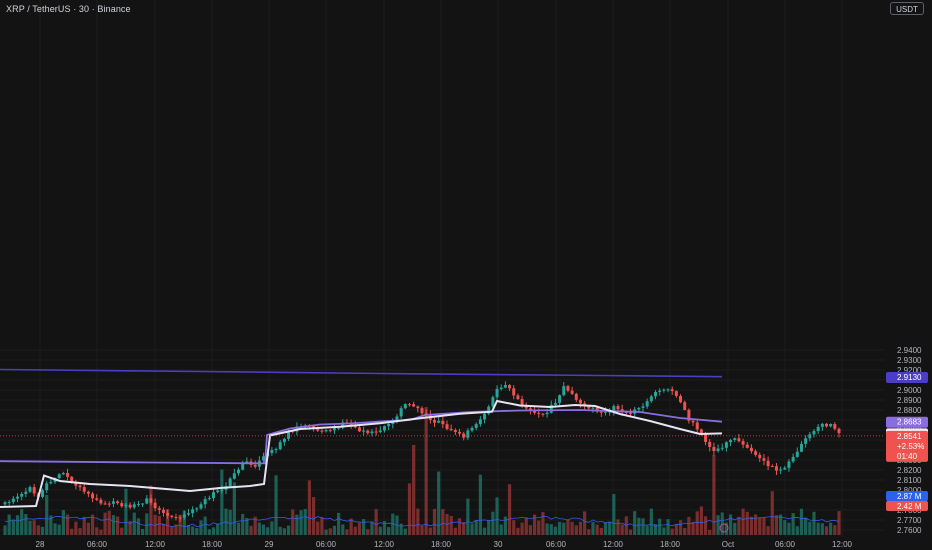 The width and height of the screenshot is (932, 550). Describe the element at coordinates (40, 544) in the screenshot. I see `time-tick-label: 28` at that location.